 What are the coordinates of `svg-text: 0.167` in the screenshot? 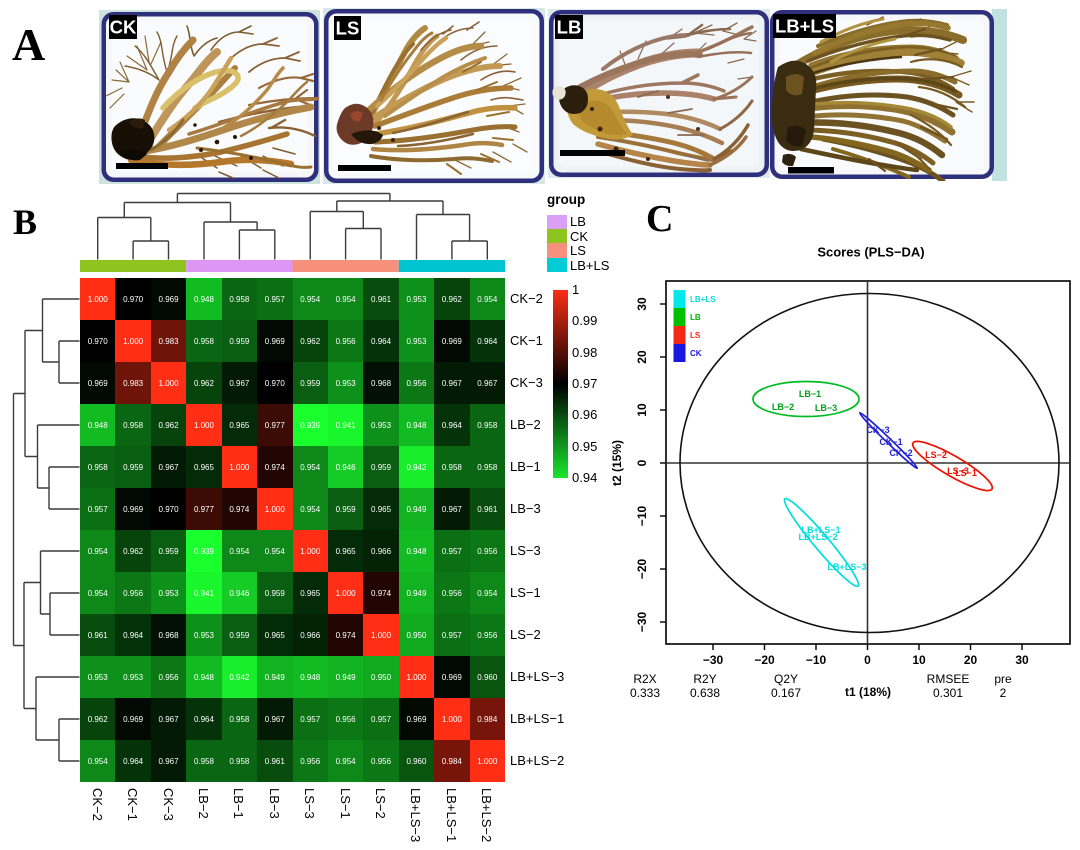 It's located at (786, 693).